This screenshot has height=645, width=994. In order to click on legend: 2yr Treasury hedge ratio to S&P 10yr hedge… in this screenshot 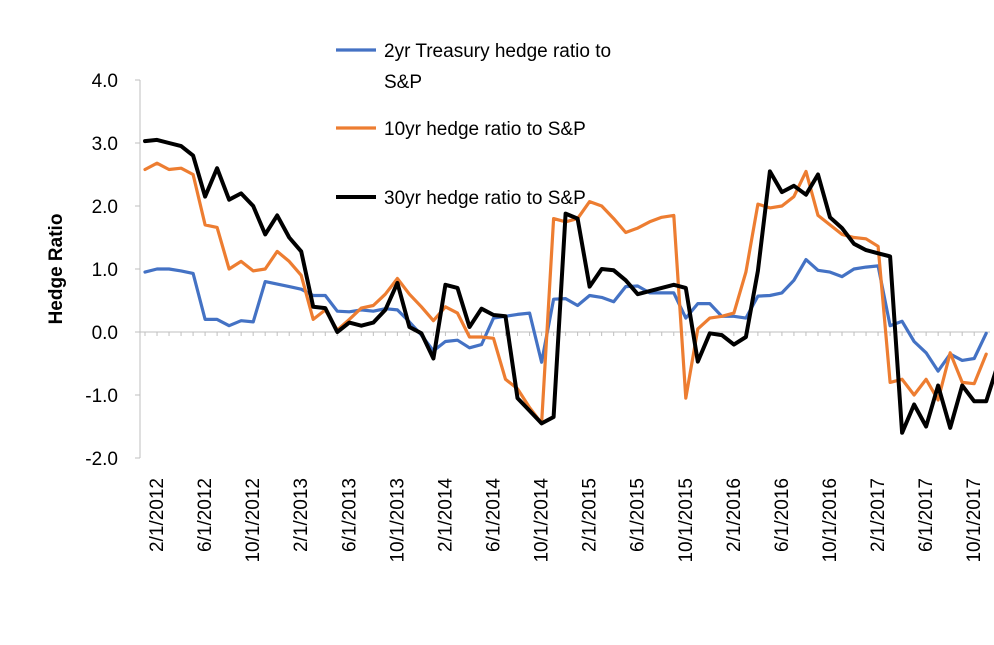, I will do `click(473, 125)`.